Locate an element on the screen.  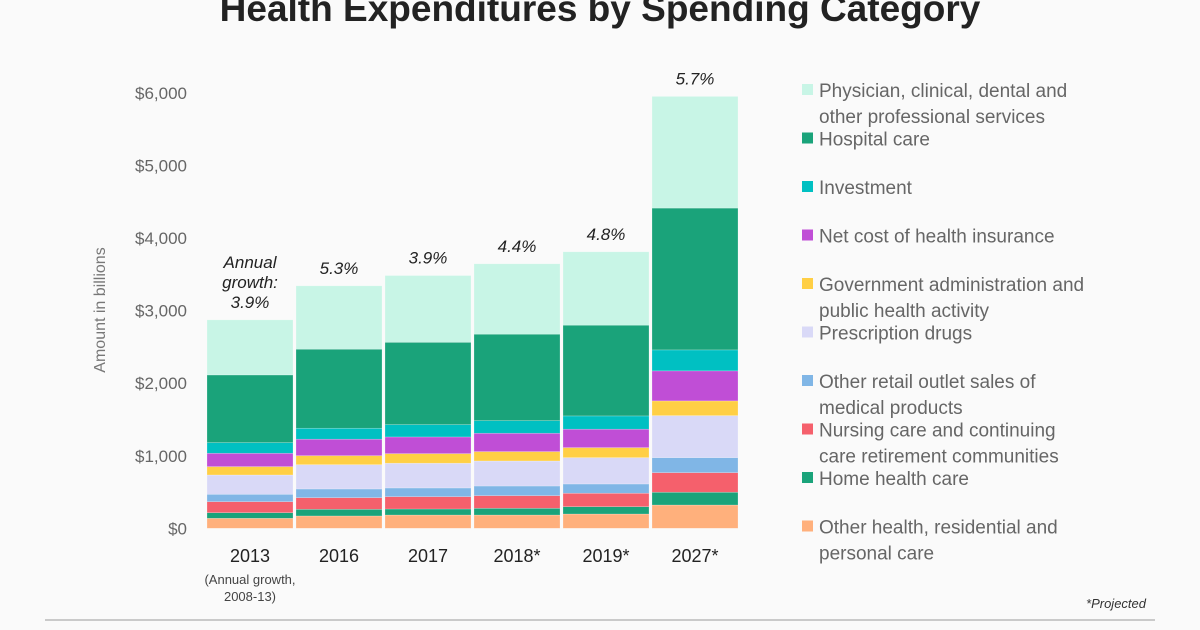
legend-label: public health activity is located at coordinates (904, 311).